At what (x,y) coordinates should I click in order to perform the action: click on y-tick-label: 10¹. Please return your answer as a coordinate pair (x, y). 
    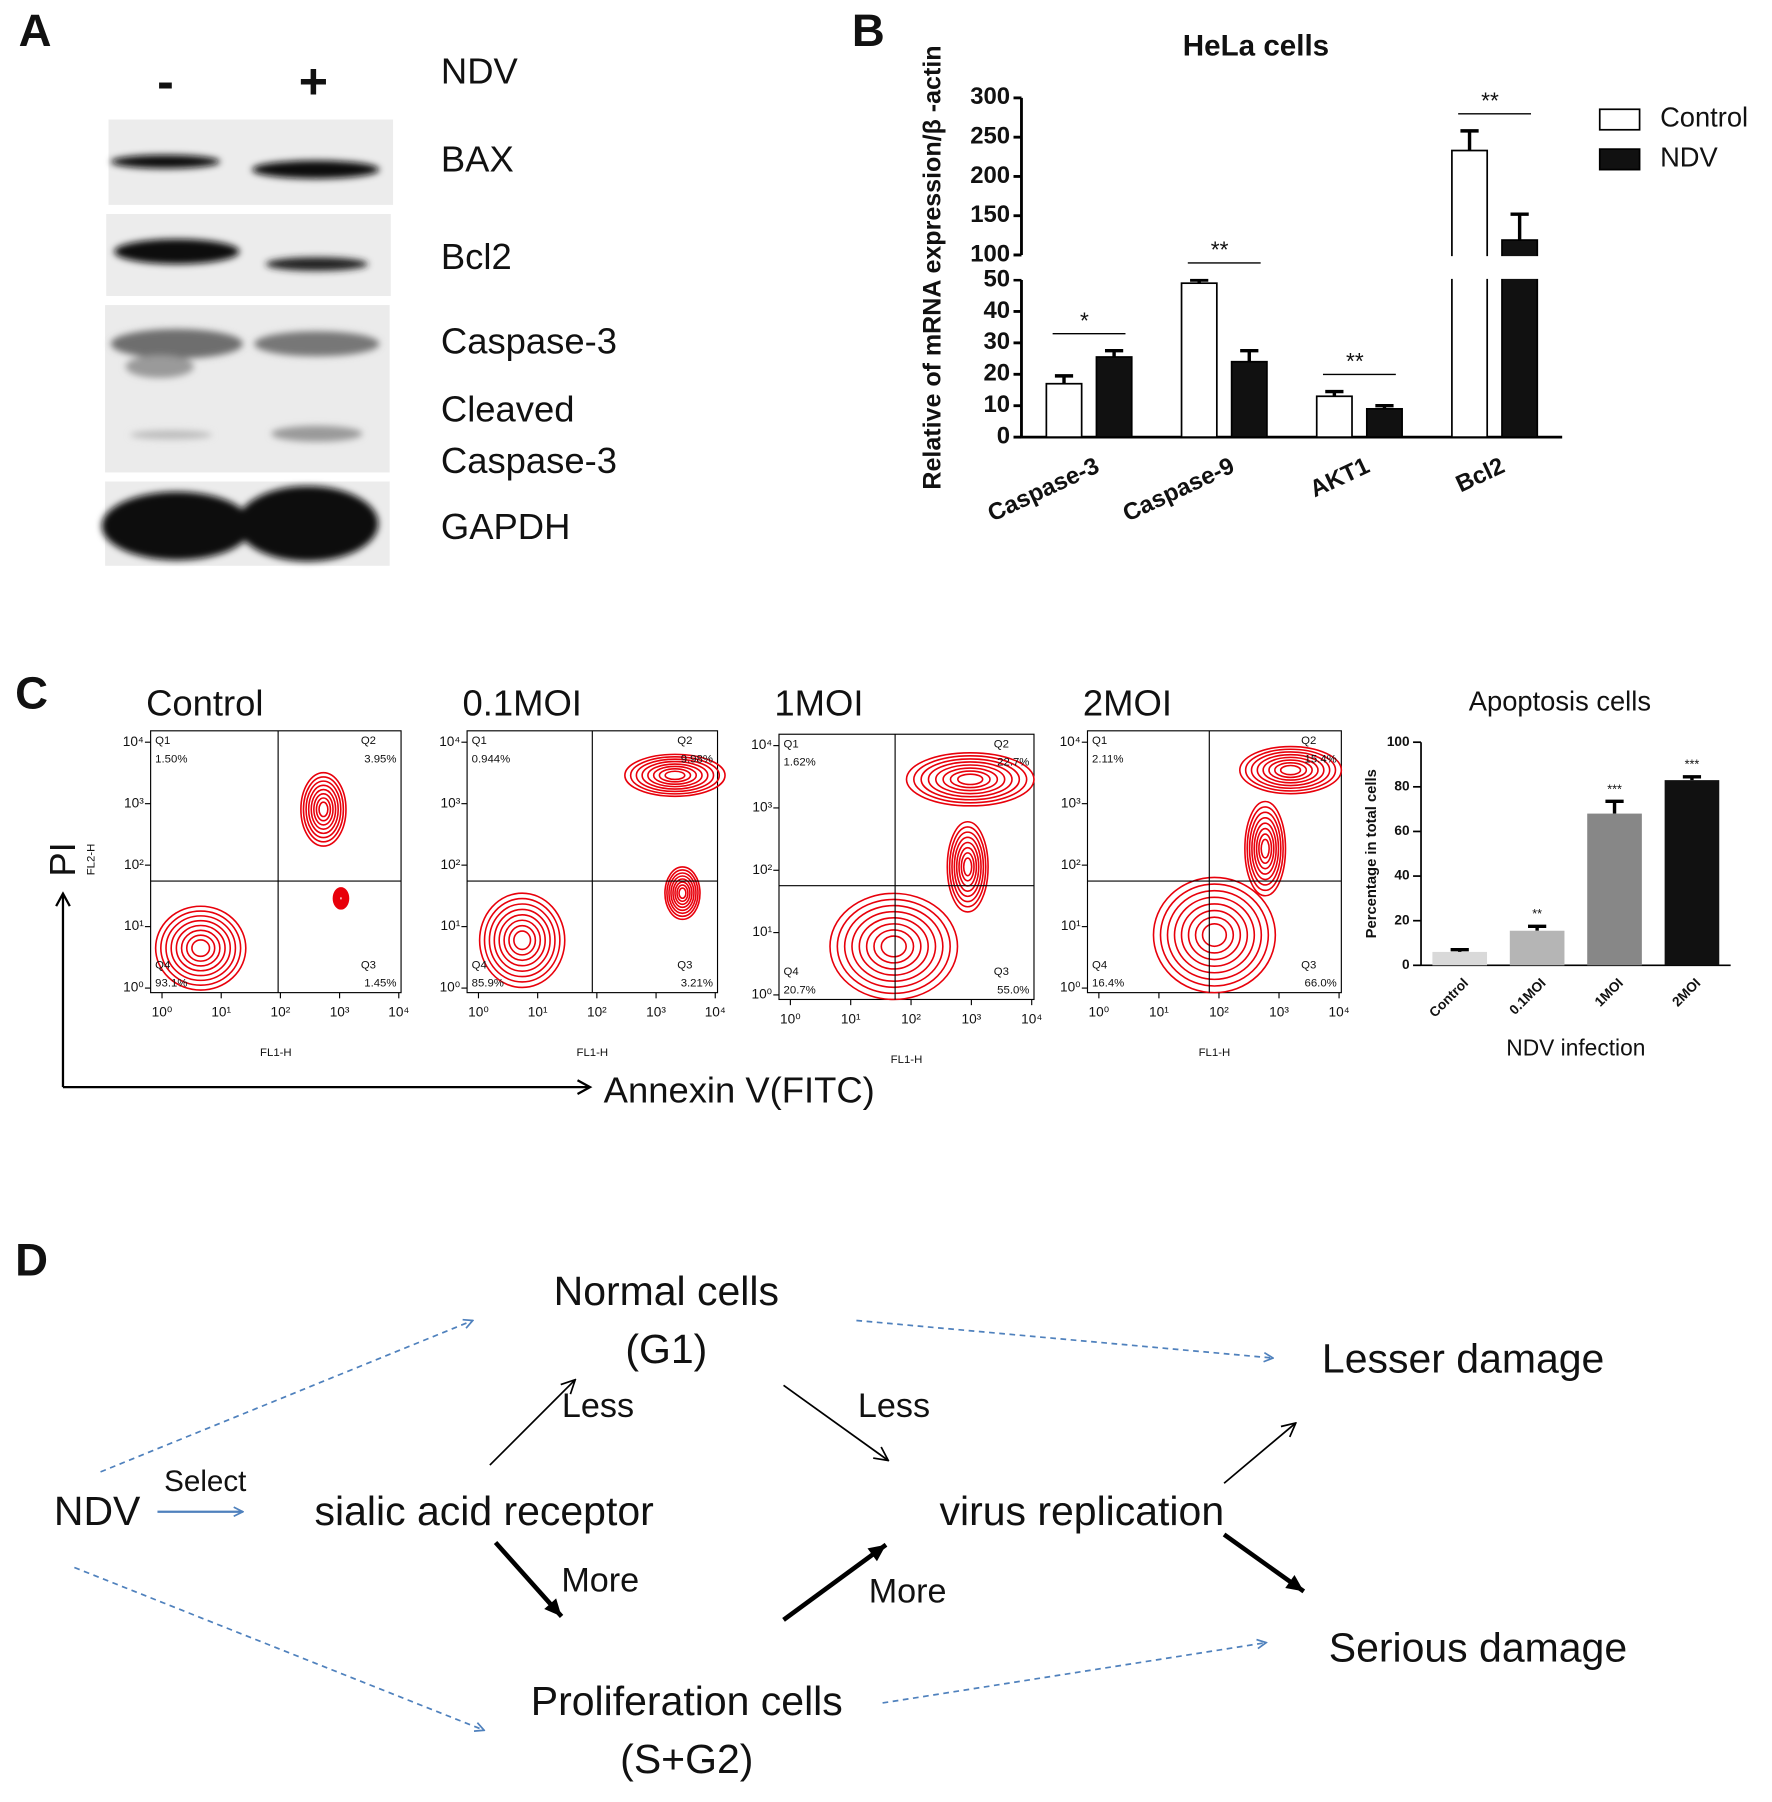
    Looking at the image, I should click on (134, 925).